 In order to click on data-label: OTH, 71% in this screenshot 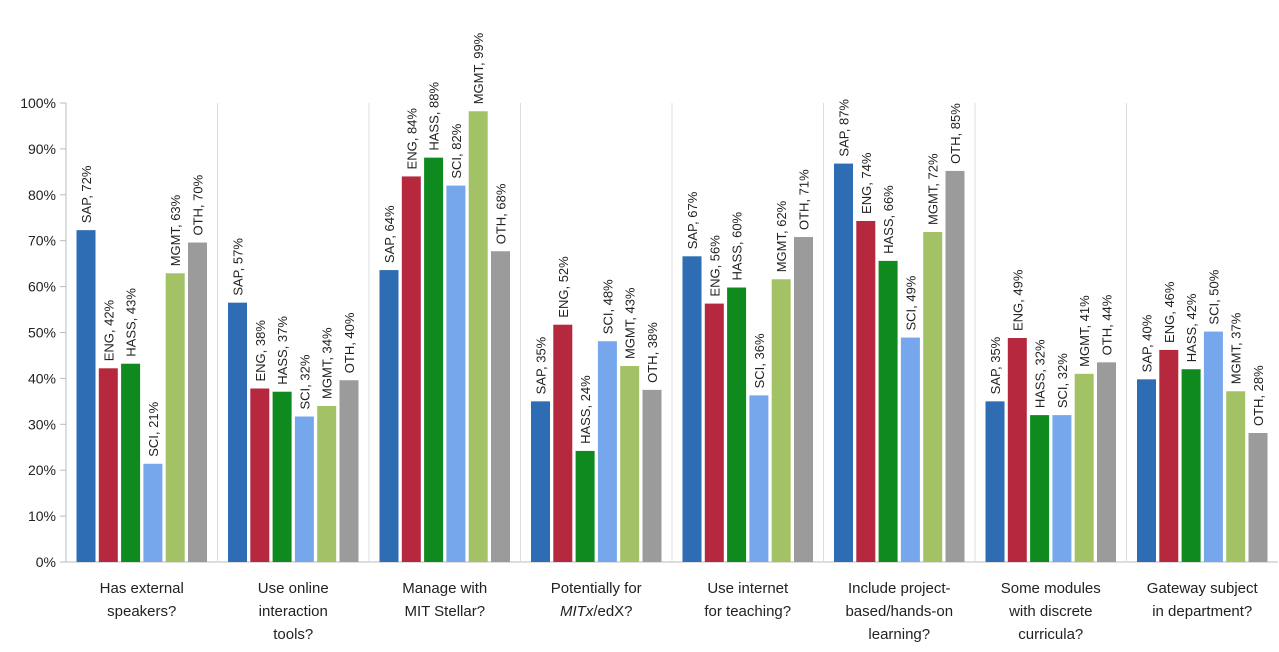, I will do `click(804, 199)`.